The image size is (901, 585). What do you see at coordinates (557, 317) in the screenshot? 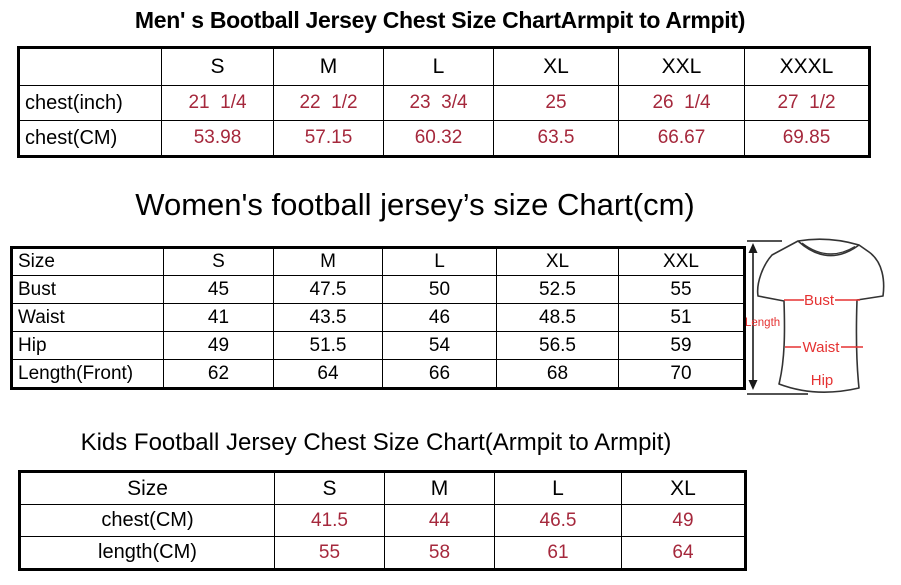
I see `table-cell: 48.5` at bounding box center [557, 317].